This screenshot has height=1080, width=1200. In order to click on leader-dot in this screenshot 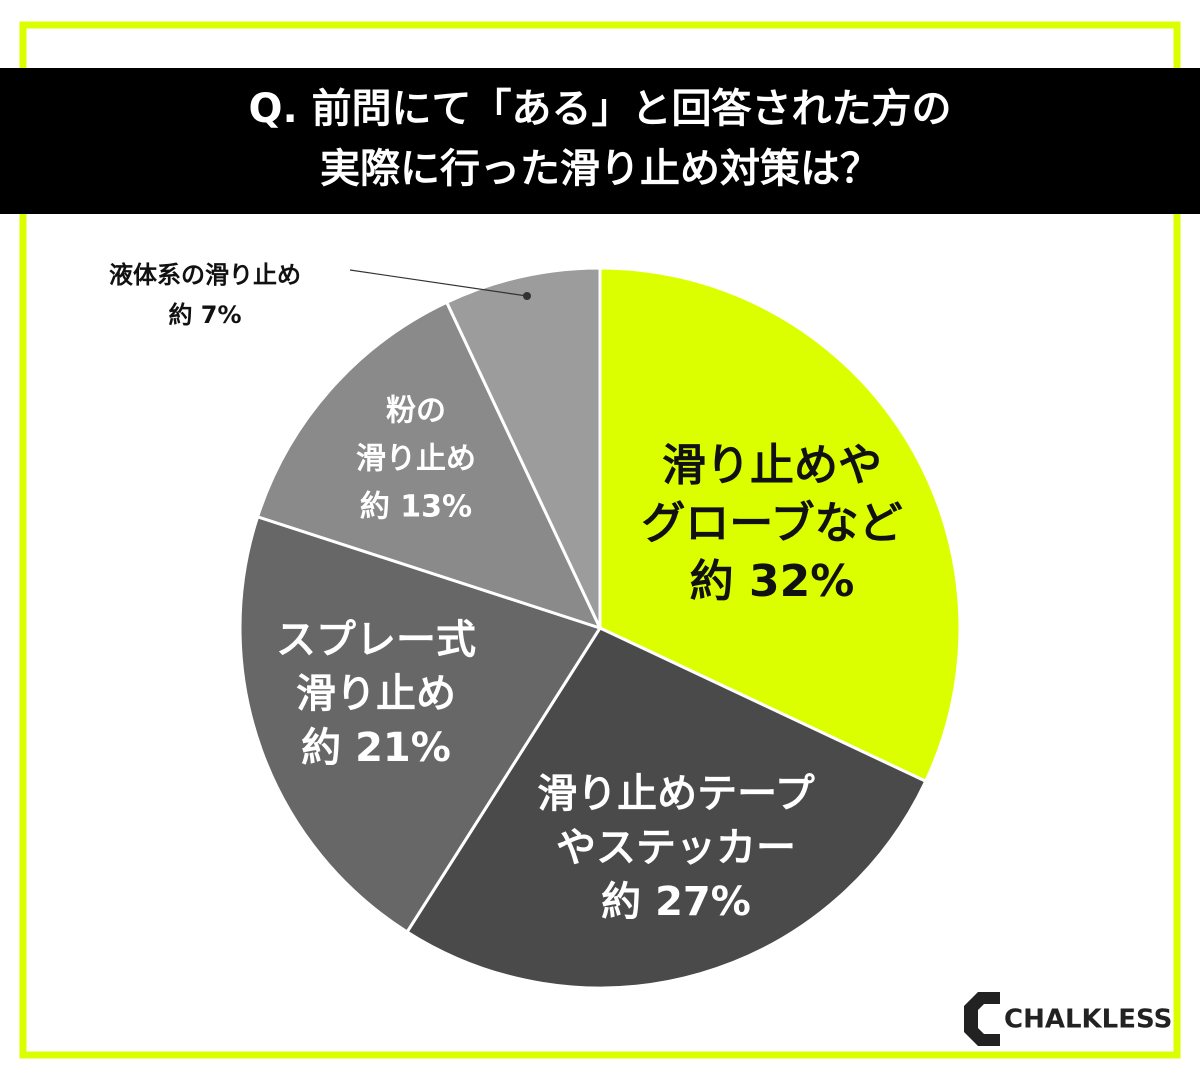, I will do `click(527, 296)`.